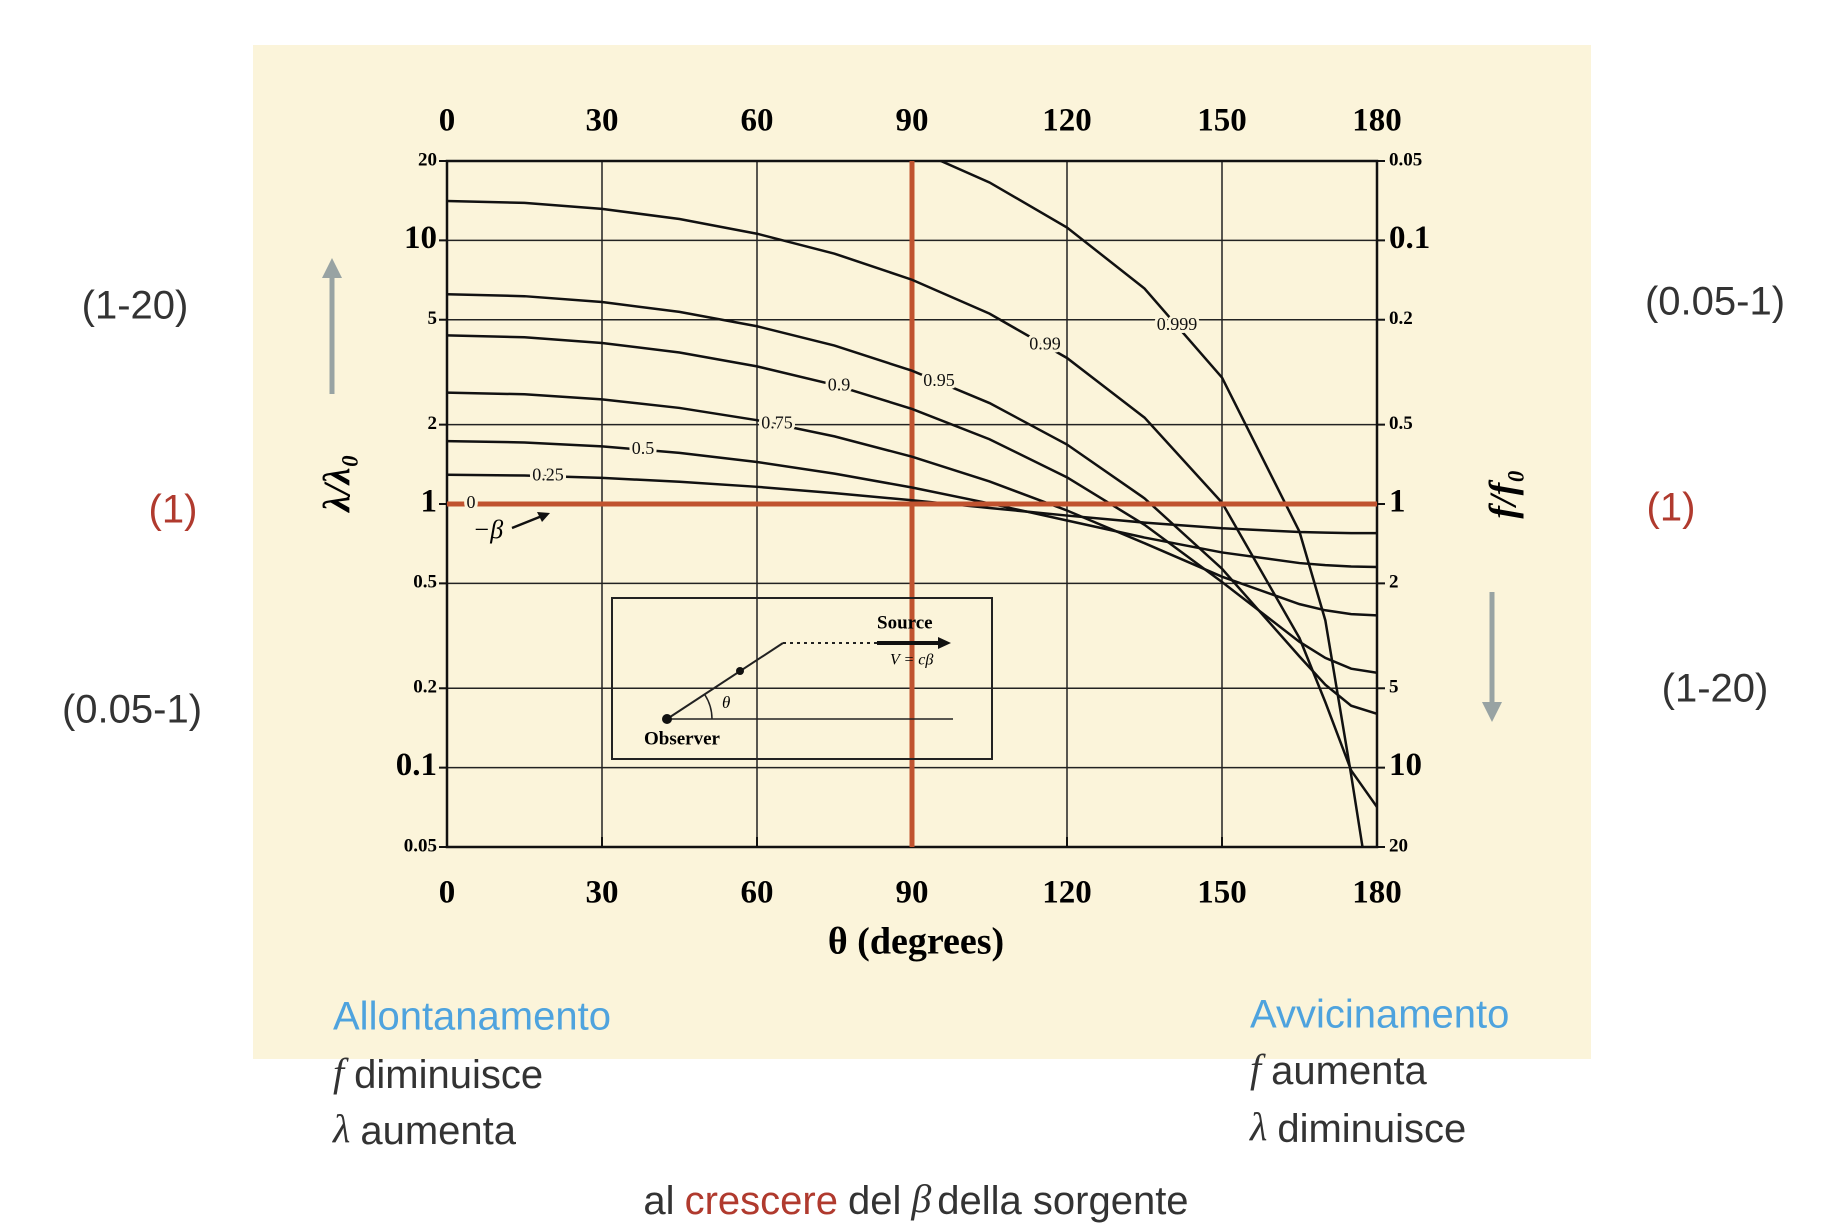 The height and width of the screenshot is (1228, 1828). Describe the element at coordinates (1177, 324) in the screenshot. I see `series-label: 0.999` at that location.